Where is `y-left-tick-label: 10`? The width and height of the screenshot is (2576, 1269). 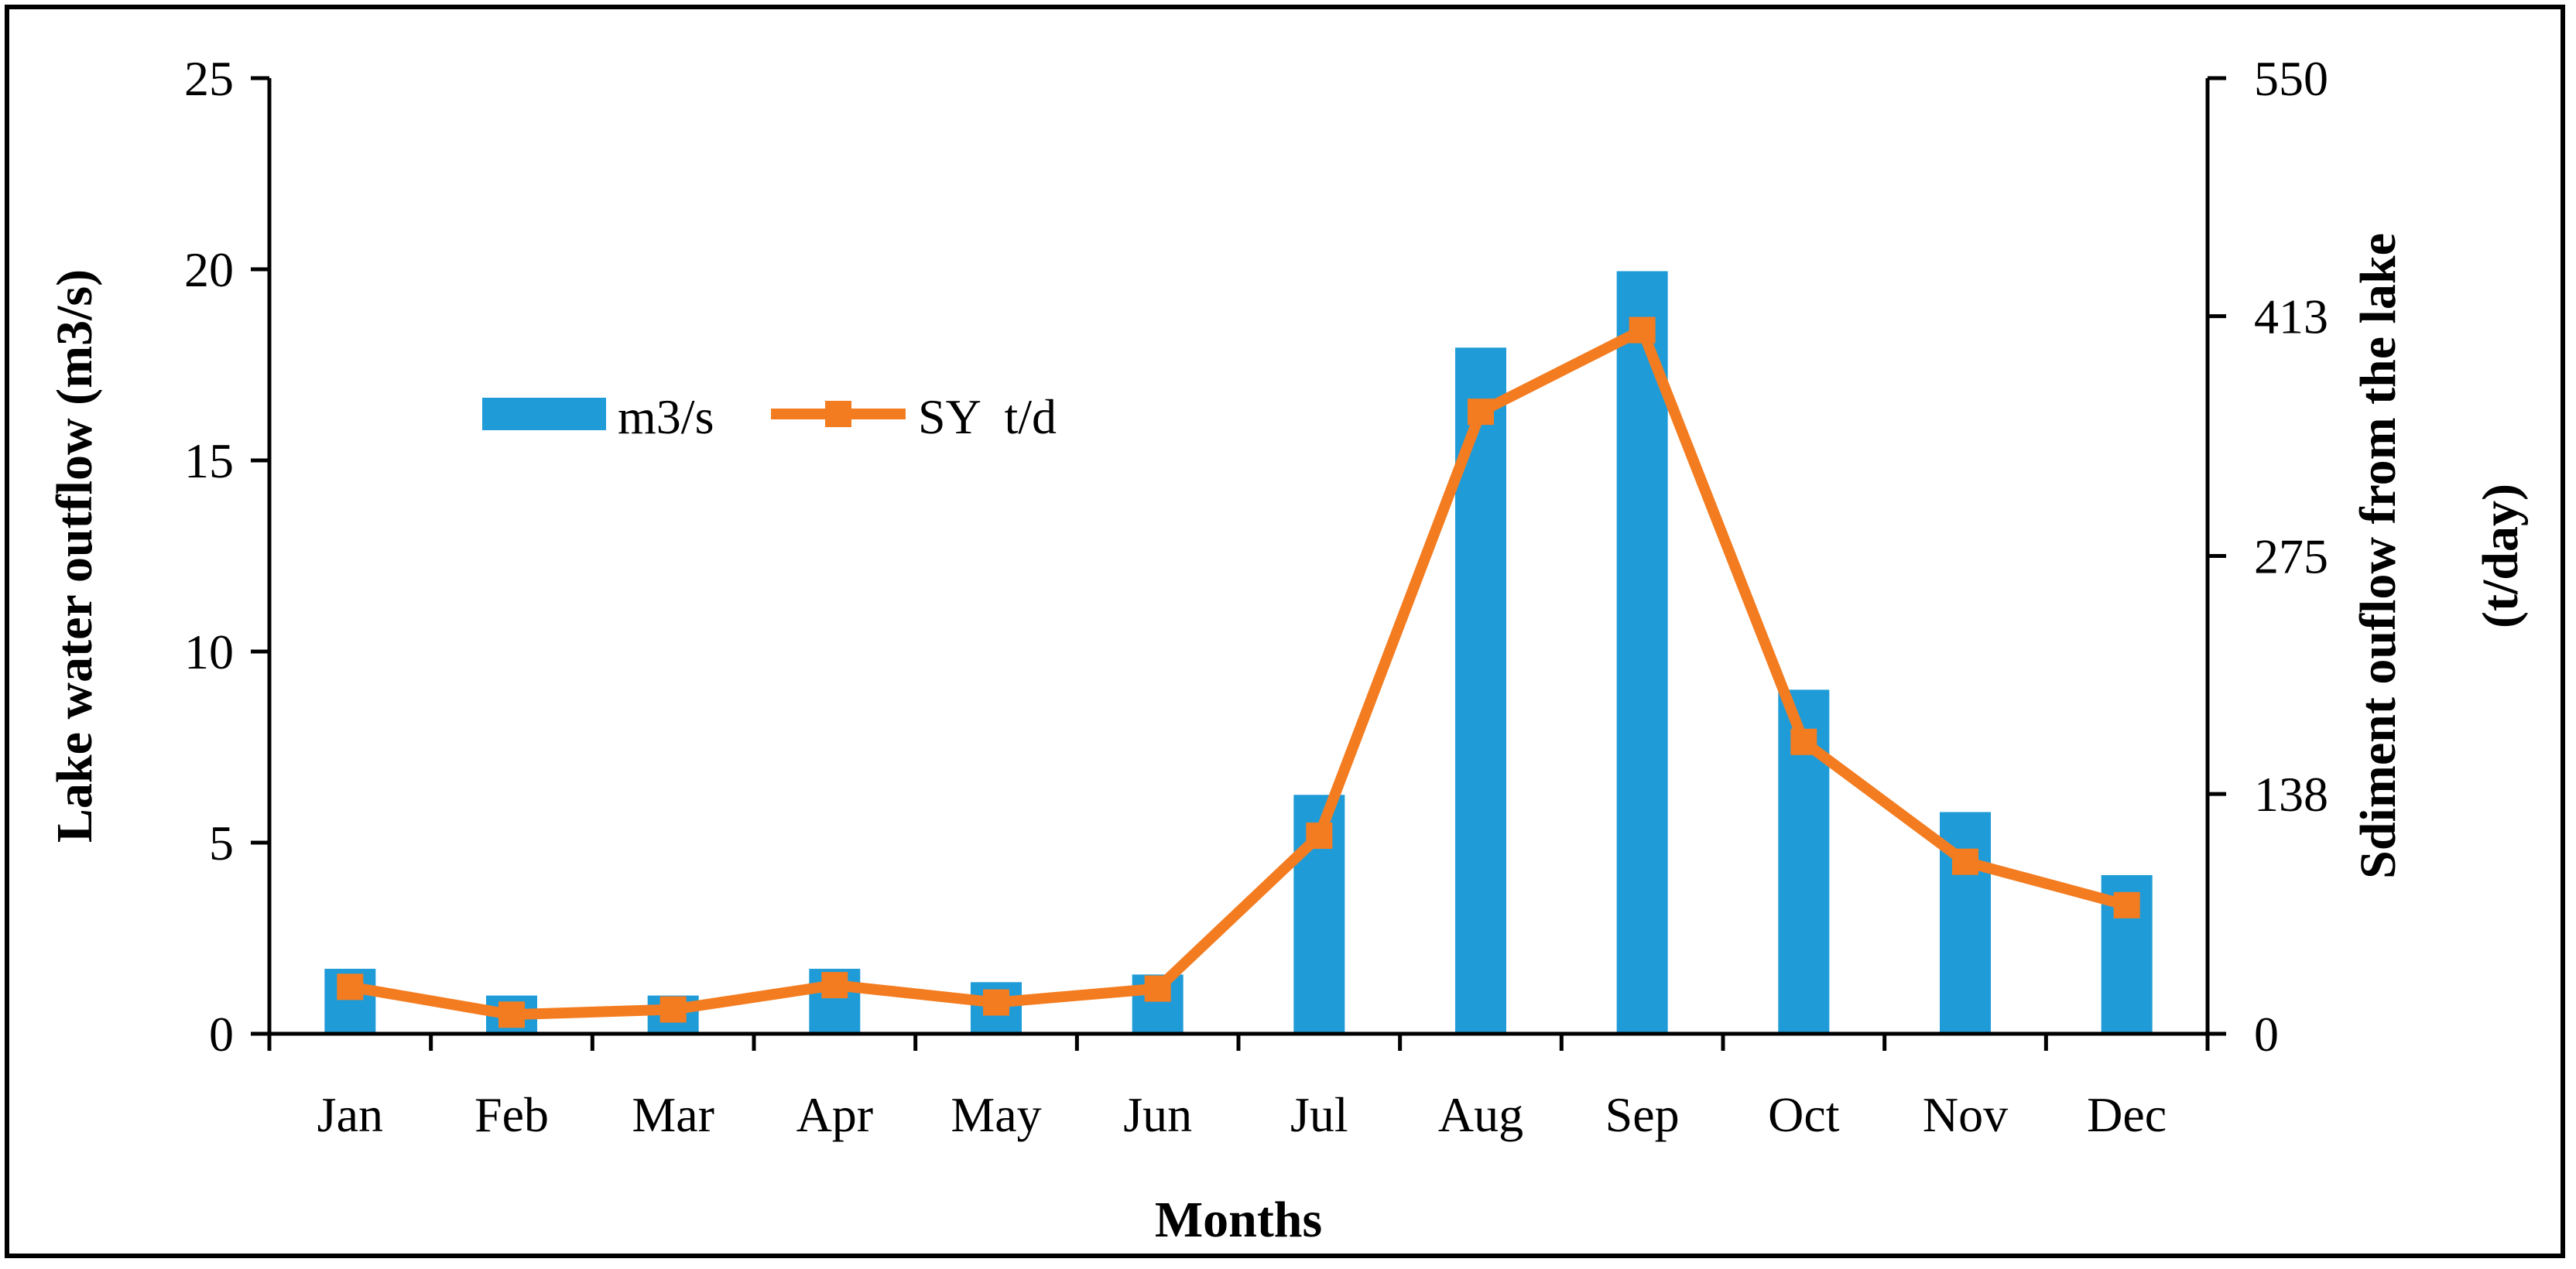
y-left-tick-label: 10 is located at coordinates (209, 651).